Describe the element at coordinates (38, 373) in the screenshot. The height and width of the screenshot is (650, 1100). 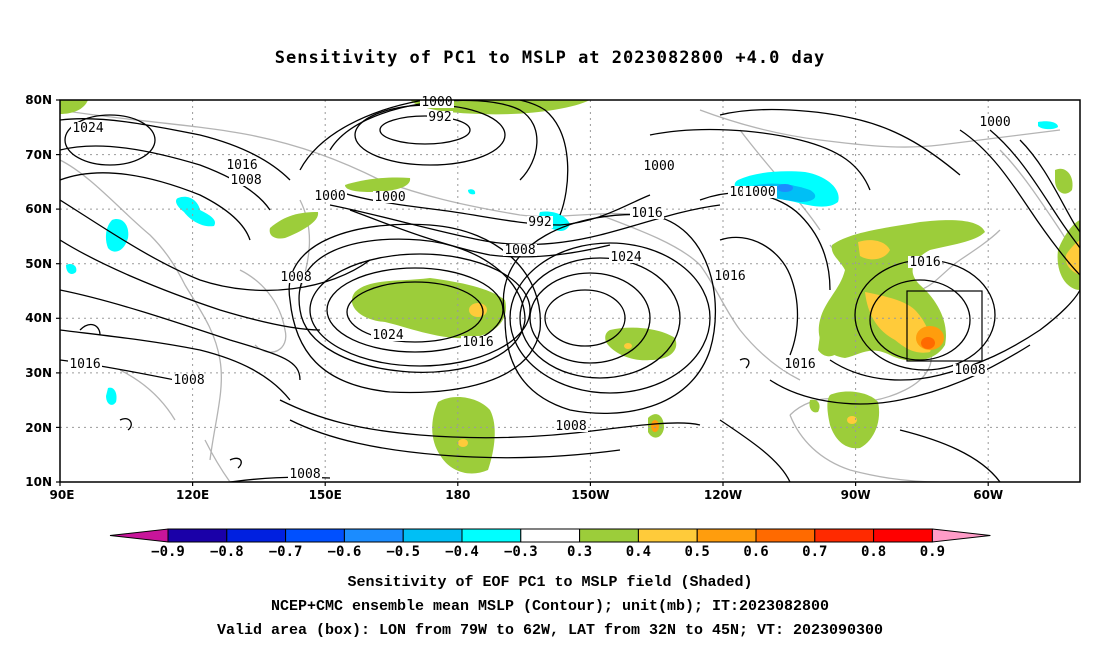
I see `lat-label: 30N` at that location.